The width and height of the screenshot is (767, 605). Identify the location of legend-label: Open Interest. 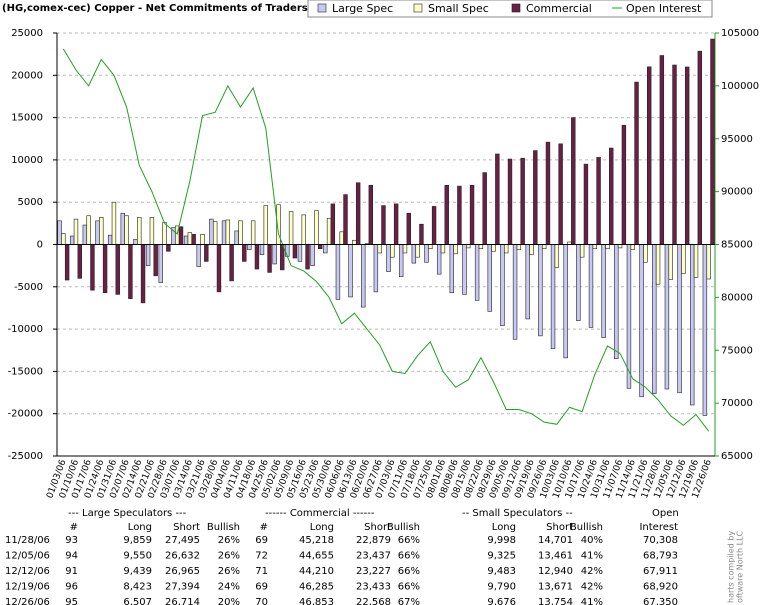
(664, 8).